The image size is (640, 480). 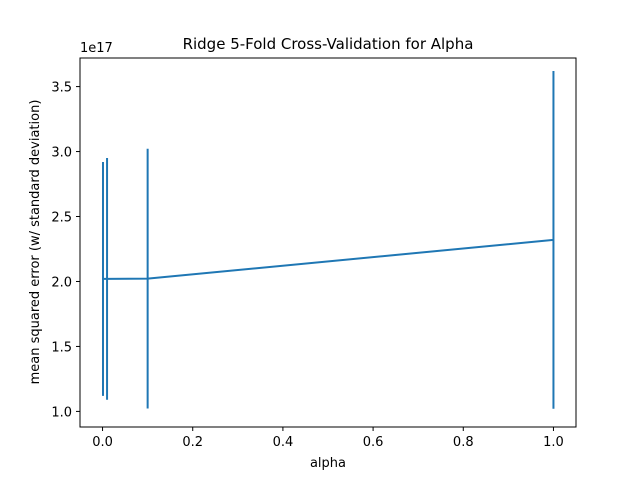 What do you see at coordinates (373, 442) in the screenshot?
I see `x-tick-label: 0.6` at bounding box center [373, 442].